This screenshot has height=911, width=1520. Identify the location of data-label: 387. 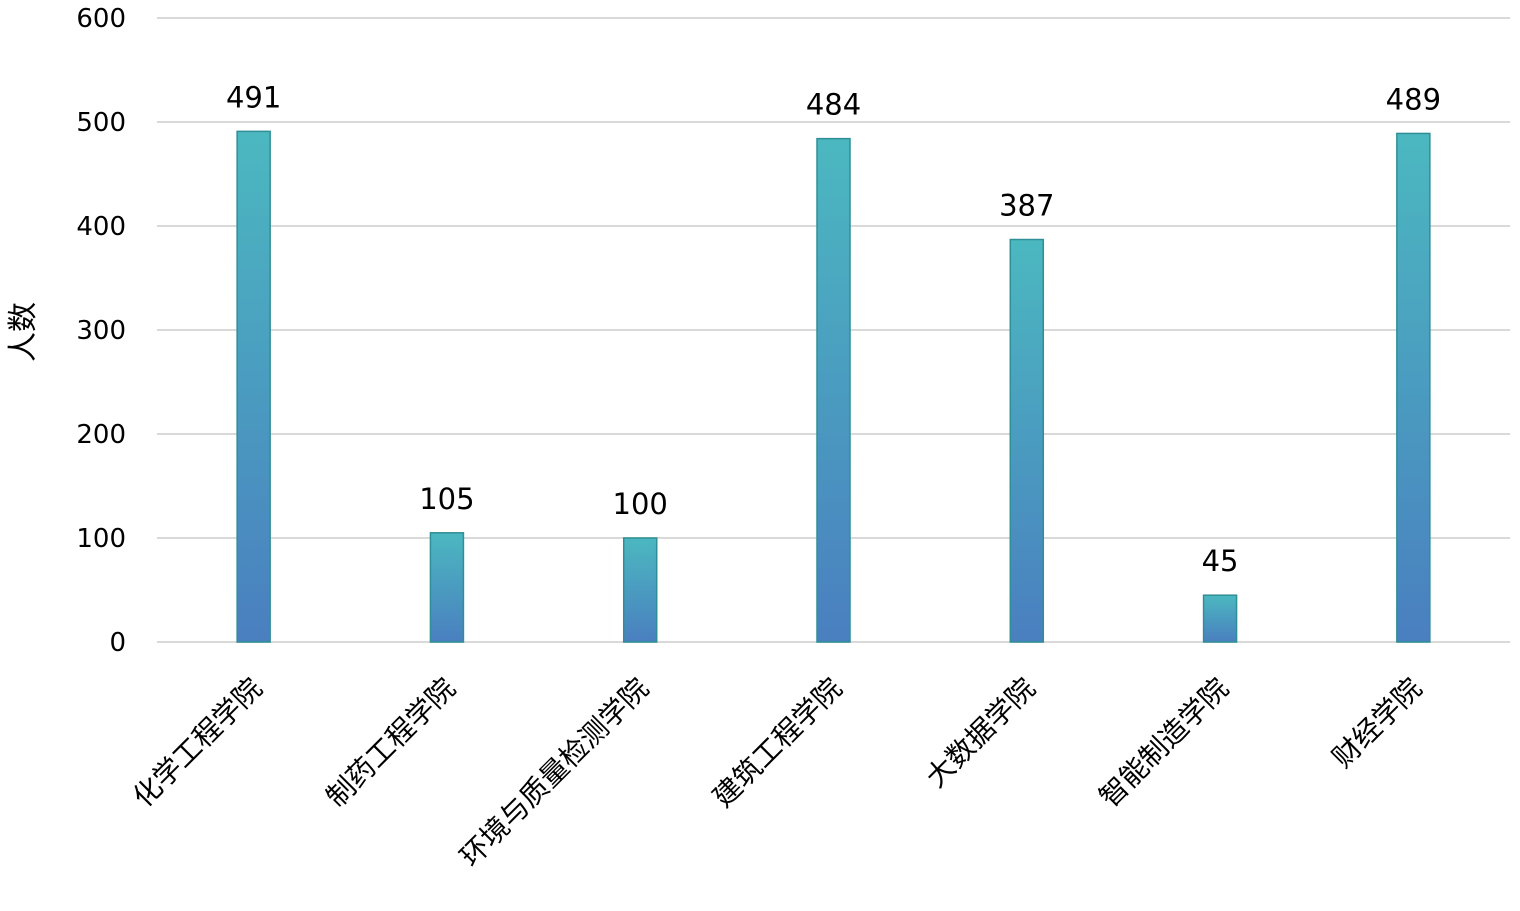
(1026, 206).